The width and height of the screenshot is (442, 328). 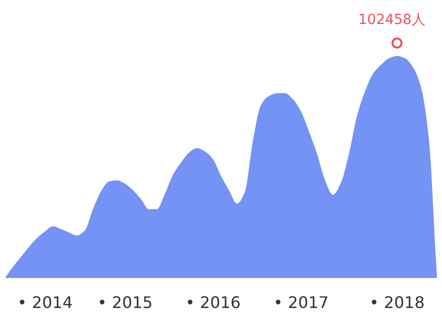 I want to click on annotation: 102458人, so click(x=392, y=20).